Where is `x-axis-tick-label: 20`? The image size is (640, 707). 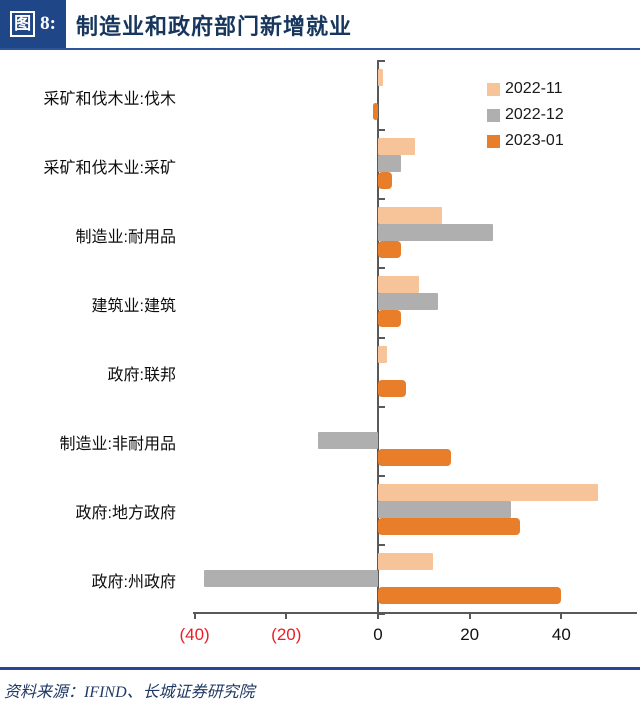 x-axis-tick-label: 20 is located at coordinates (470, 634).